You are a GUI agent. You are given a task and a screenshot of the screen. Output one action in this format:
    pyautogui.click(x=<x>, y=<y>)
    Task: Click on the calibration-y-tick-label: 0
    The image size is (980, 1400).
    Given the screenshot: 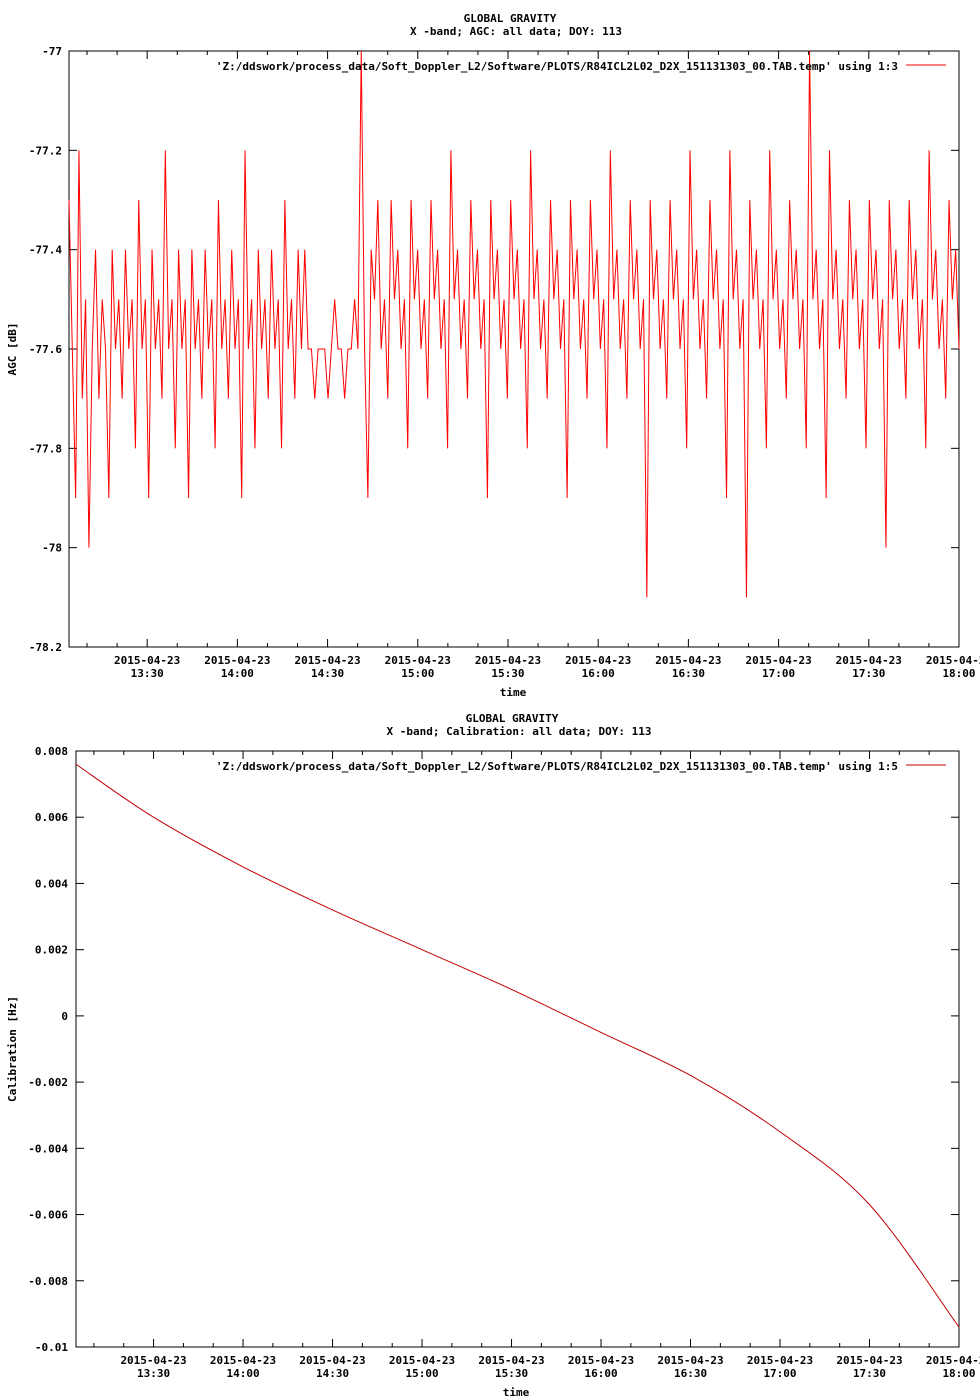 What is the action you would take?
    pyautogui.click(x=64, y=1016)
    